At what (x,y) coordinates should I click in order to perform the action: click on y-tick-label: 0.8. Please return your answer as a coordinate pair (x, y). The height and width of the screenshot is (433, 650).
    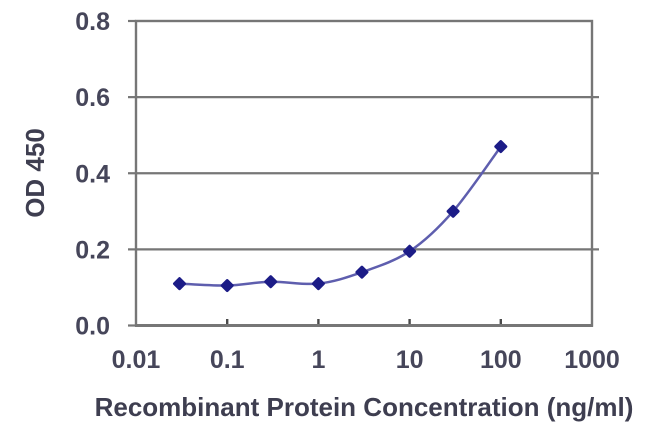
    Looking at the image, I should click on (92, 22).